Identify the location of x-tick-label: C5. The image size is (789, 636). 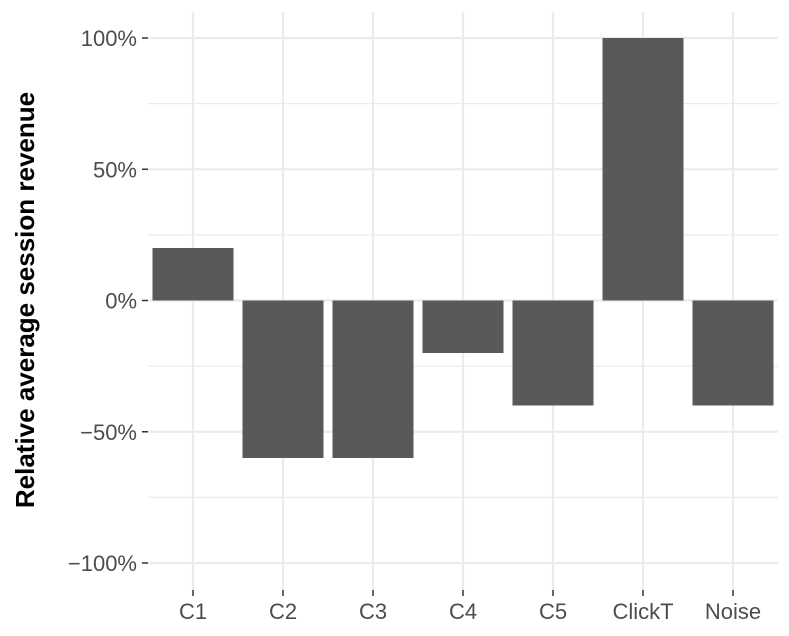
(553, 611).